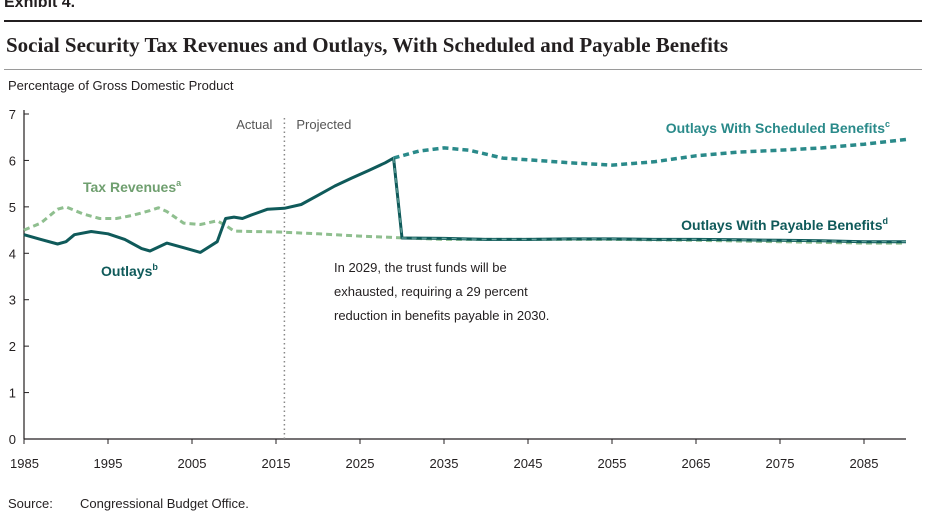  I want to click on annotation-line: In 2029, the trust funds will be, so click(420, 267).